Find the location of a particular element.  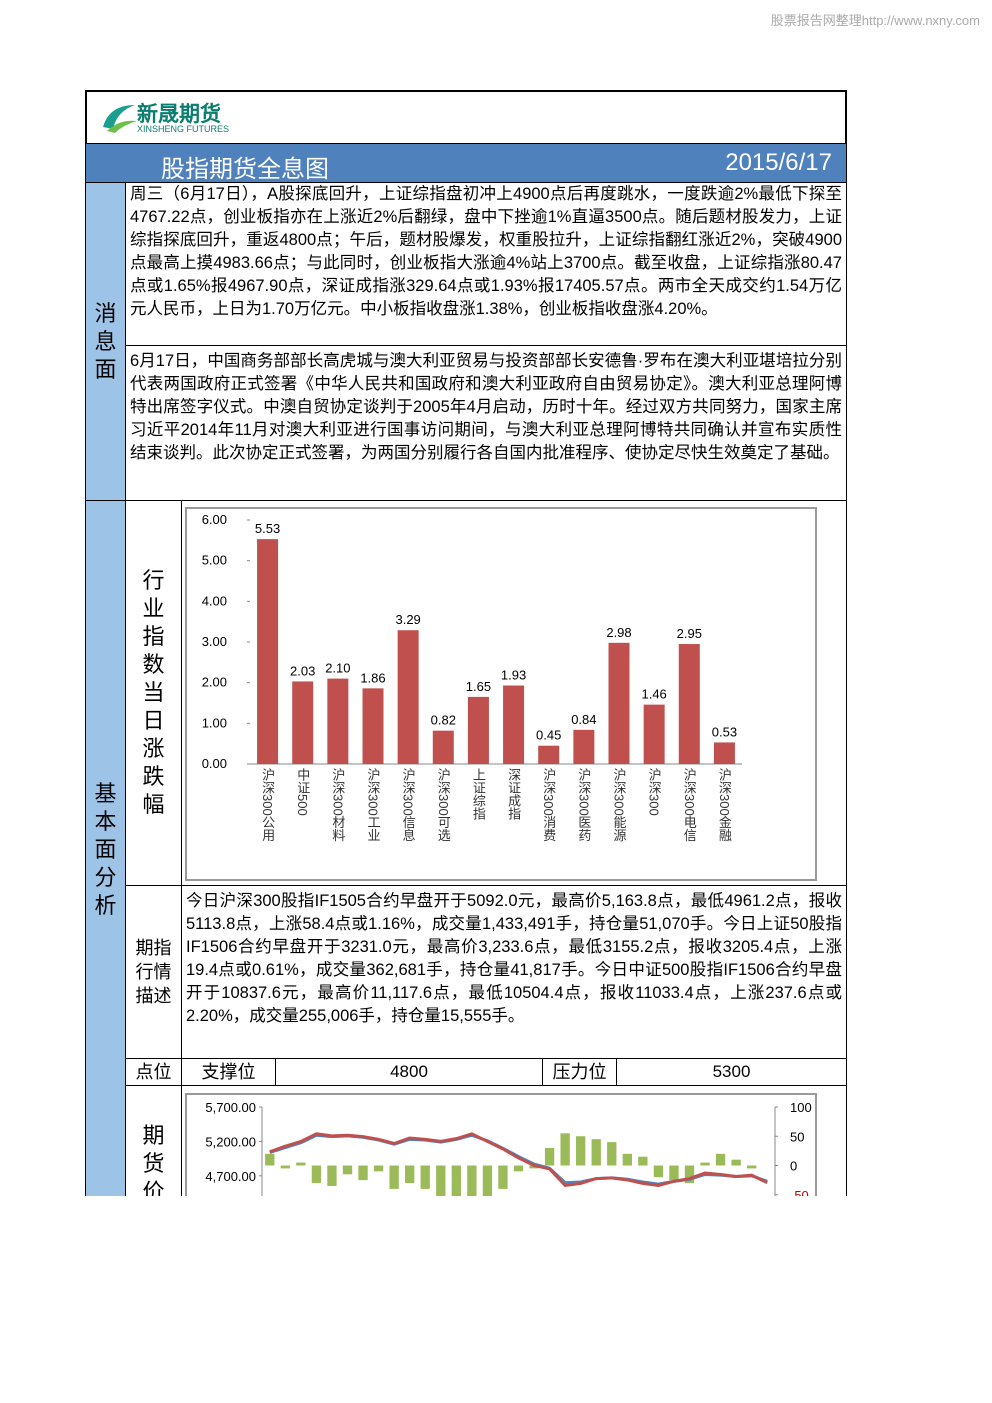

y2-tick-label: 100 is located at coordinates (801, 1107).